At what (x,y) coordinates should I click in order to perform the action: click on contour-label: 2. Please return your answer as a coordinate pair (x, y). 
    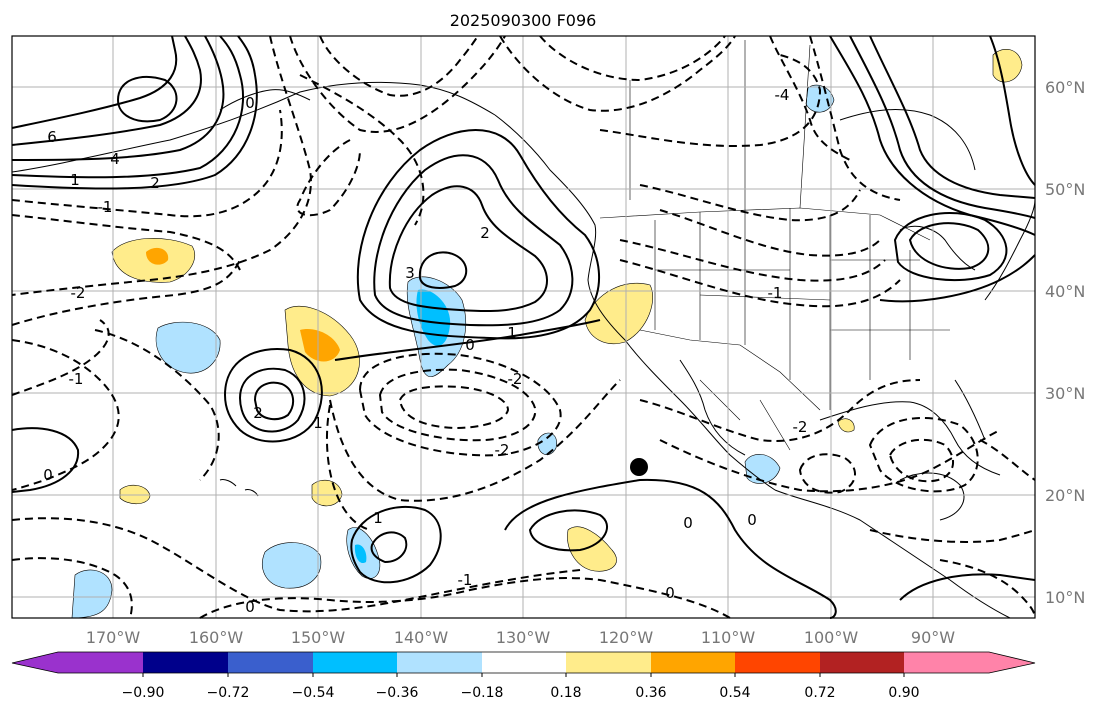
    Looking at the image, I should click on (258, 413).